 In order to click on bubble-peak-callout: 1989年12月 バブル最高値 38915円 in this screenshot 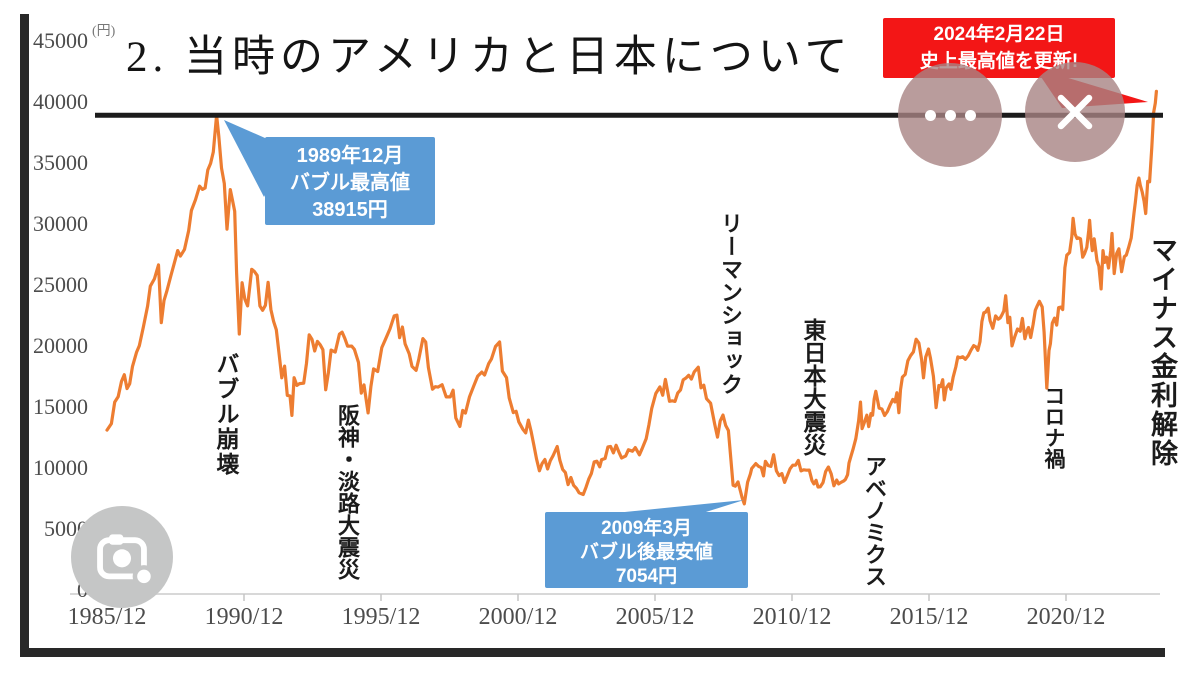, I will do `click(350, 181)`.